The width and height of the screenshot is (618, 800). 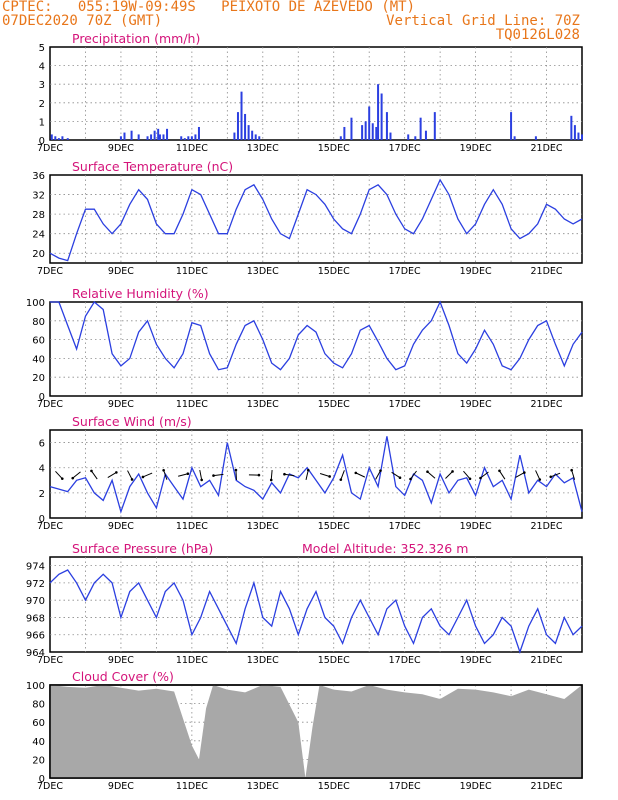 I want to click on y-tick-label: 5, so click(x=42, y=48).